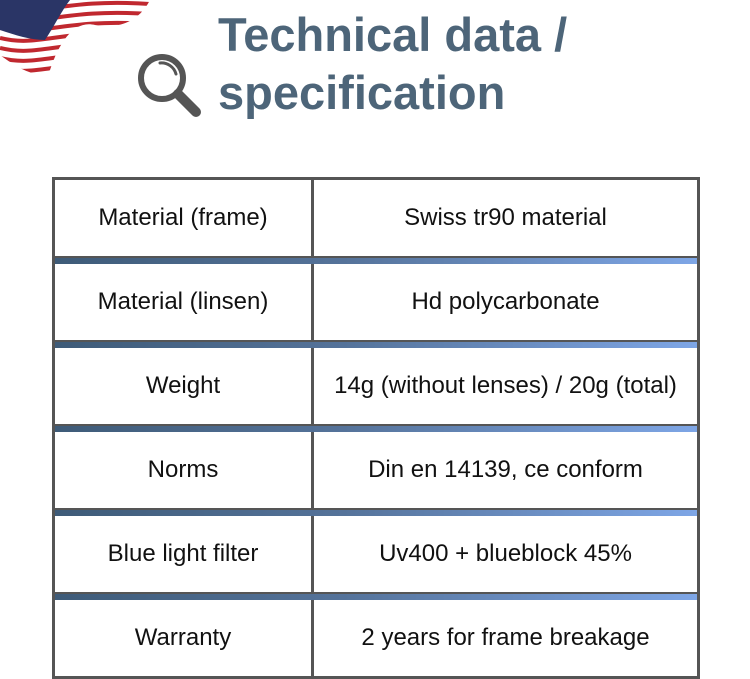 This screenshot has width=750, height=679. I want to click on spec-value: Swiss tr90 material, so click(505, 217).